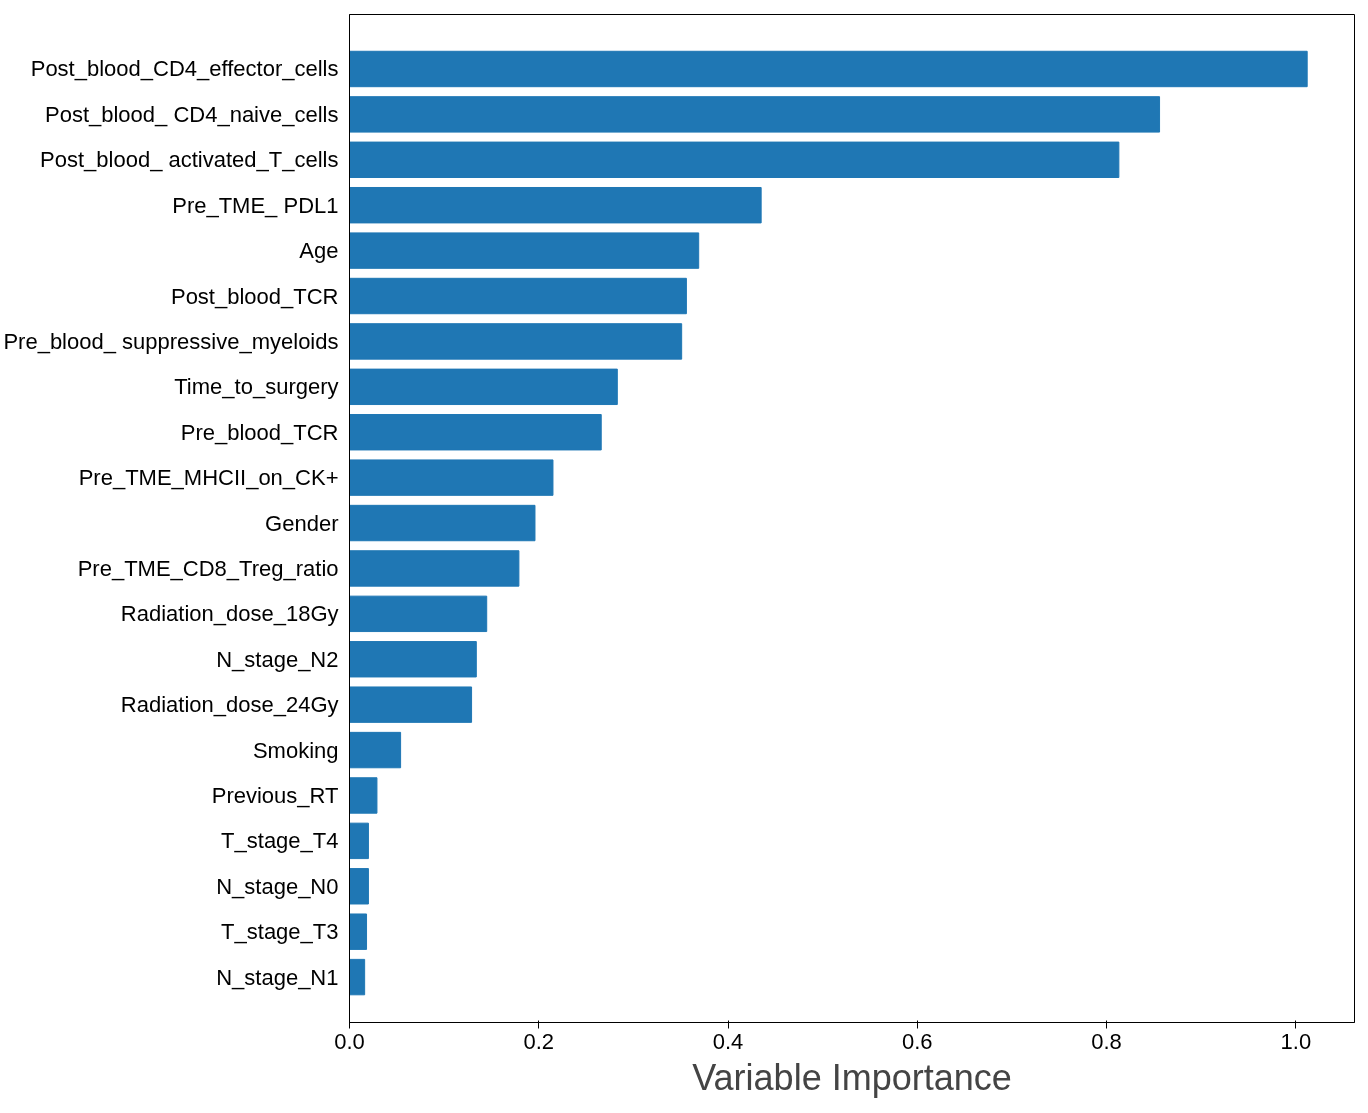 Image resolution: width=1368 pixels, height=1113 pixels. I want to click on y-tick-label: Radiation_dose_18Gy, so click(229, 614).